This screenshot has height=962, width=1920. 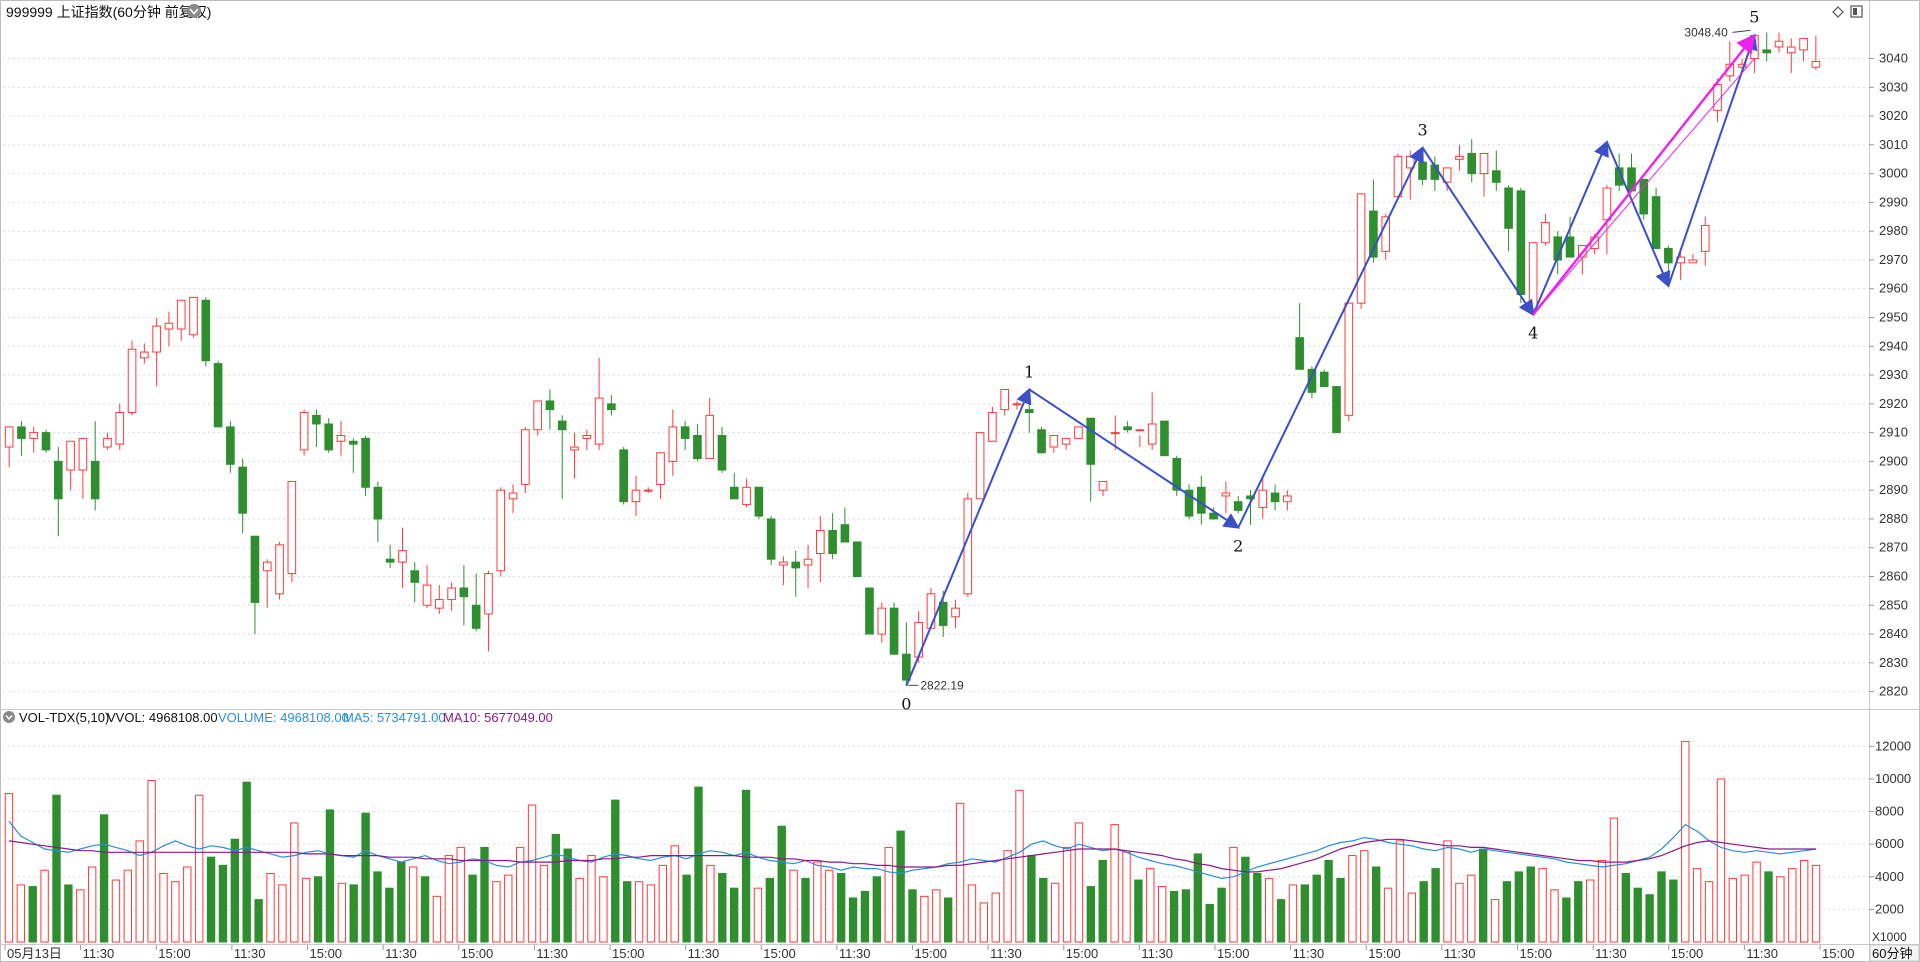 I want to click on price-tick-label: 2990, so click(x=1893, y=201).